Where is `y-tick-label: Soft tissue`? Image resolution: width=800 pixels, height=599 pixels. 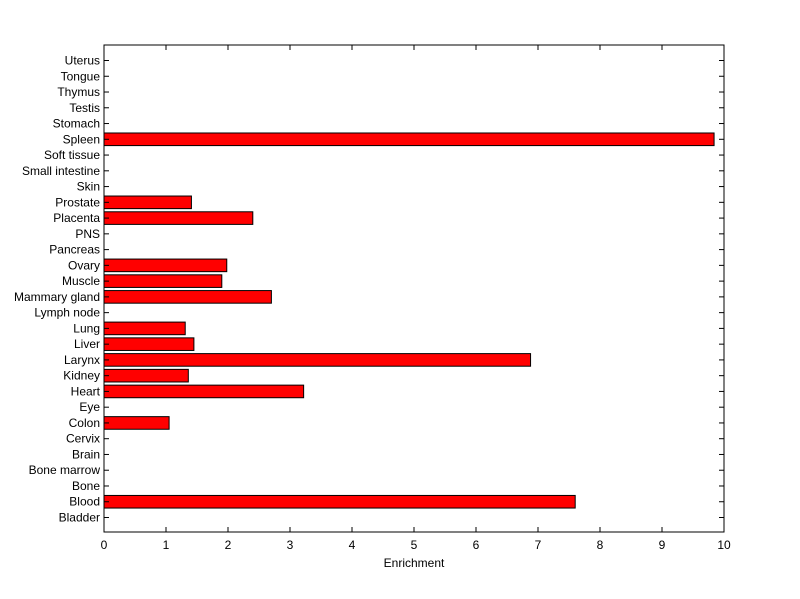 y-tick-label: Soft tissue is located at coordinates (72, 155).